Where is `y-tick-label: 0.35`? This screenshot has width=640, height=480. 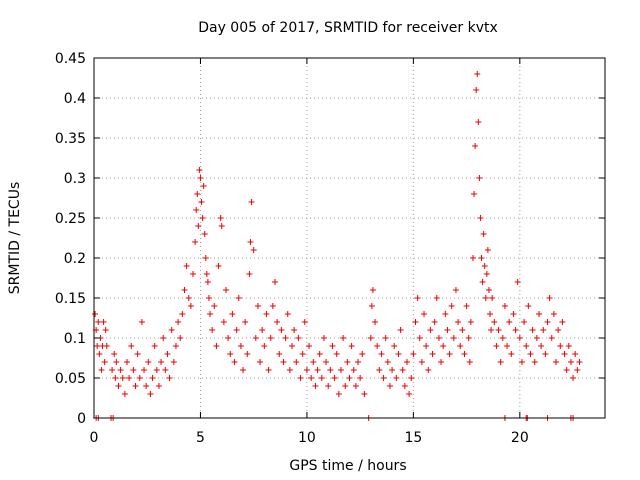 y-tick-label: 0.35 is located at coordinates (70, 139).